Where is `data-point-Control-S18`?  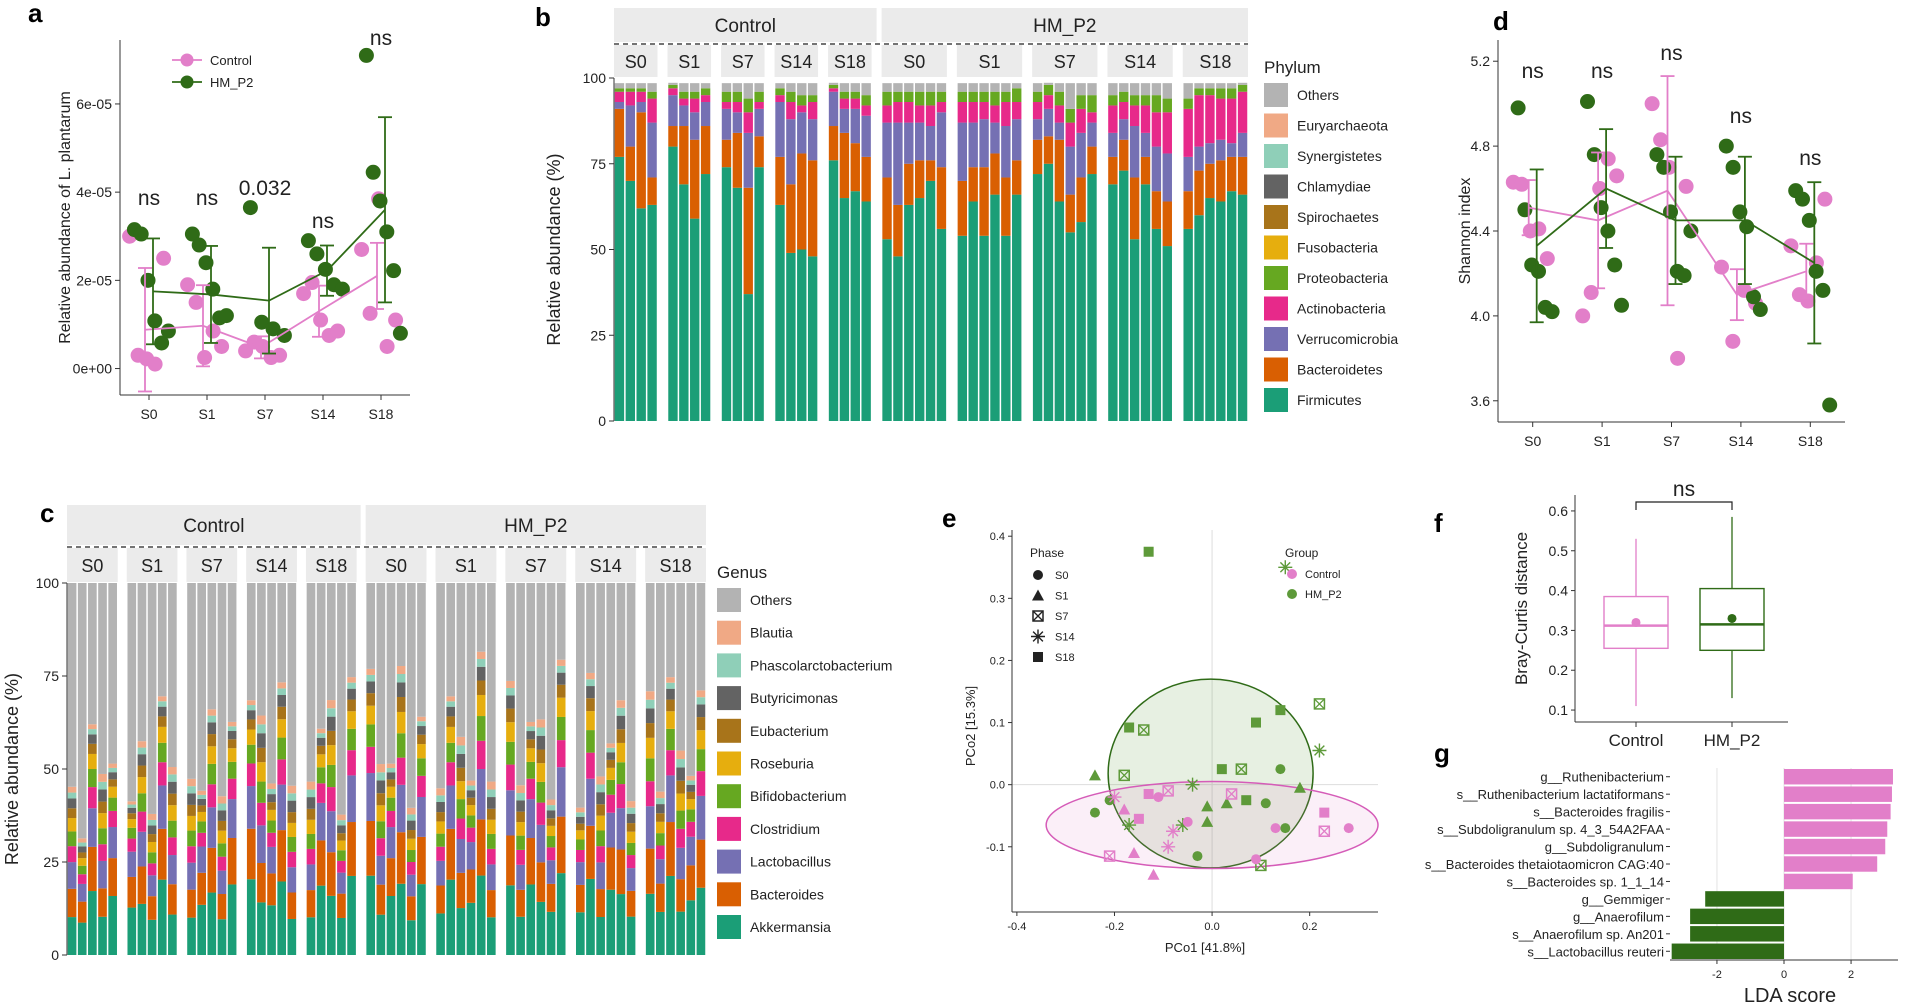
data-point-Control-S18 is located at coordinates (1138, 818).